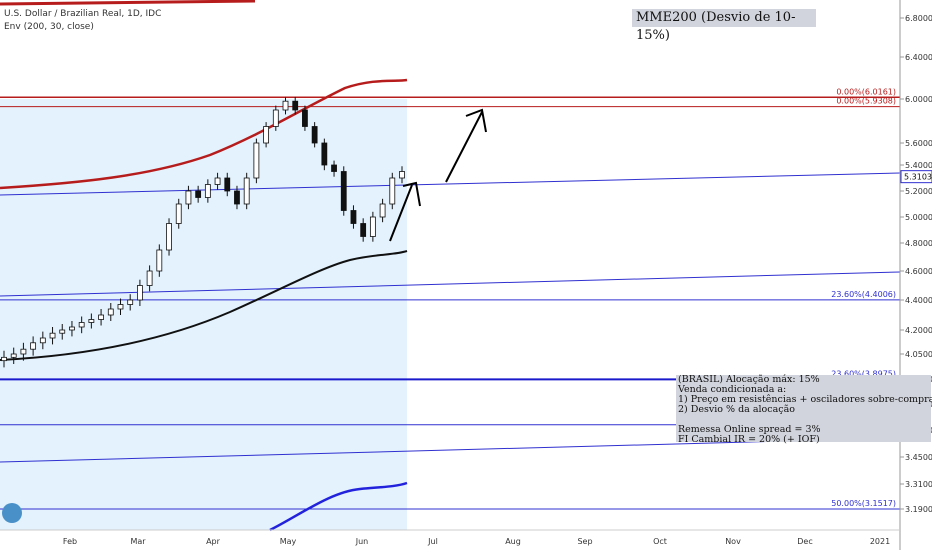  I want to click on mme200-line, so click(204, 305).